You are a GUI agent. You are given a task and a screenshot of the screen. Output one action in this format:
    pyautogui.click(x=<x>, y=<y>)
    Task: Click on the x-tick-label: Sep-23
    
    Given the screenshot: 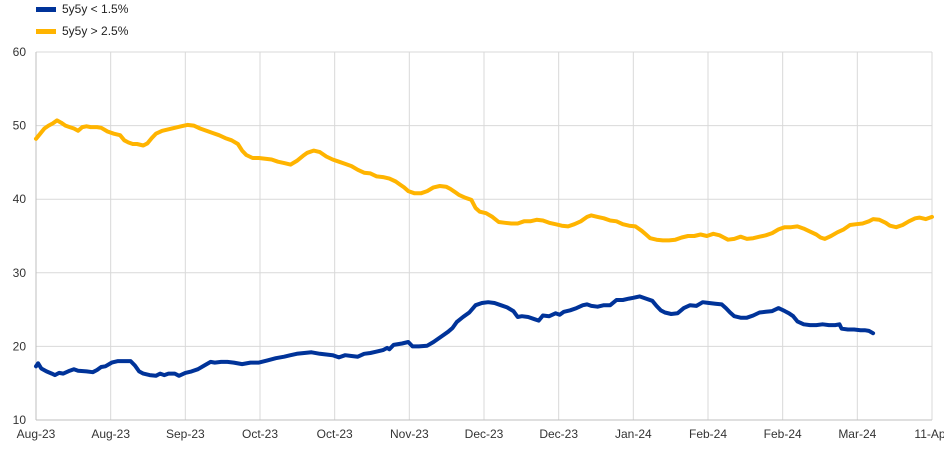 What is the action you would take?
    pyautogui.click(x=185, y=434)
    